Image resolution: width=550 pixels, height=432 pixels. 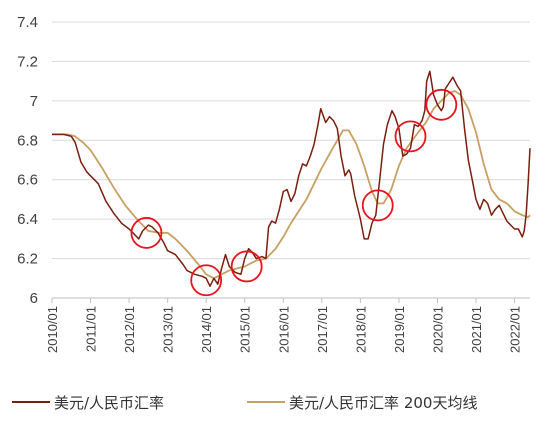 I want to click on x-tick-label: 2010/01, so click(x=52, y=329).